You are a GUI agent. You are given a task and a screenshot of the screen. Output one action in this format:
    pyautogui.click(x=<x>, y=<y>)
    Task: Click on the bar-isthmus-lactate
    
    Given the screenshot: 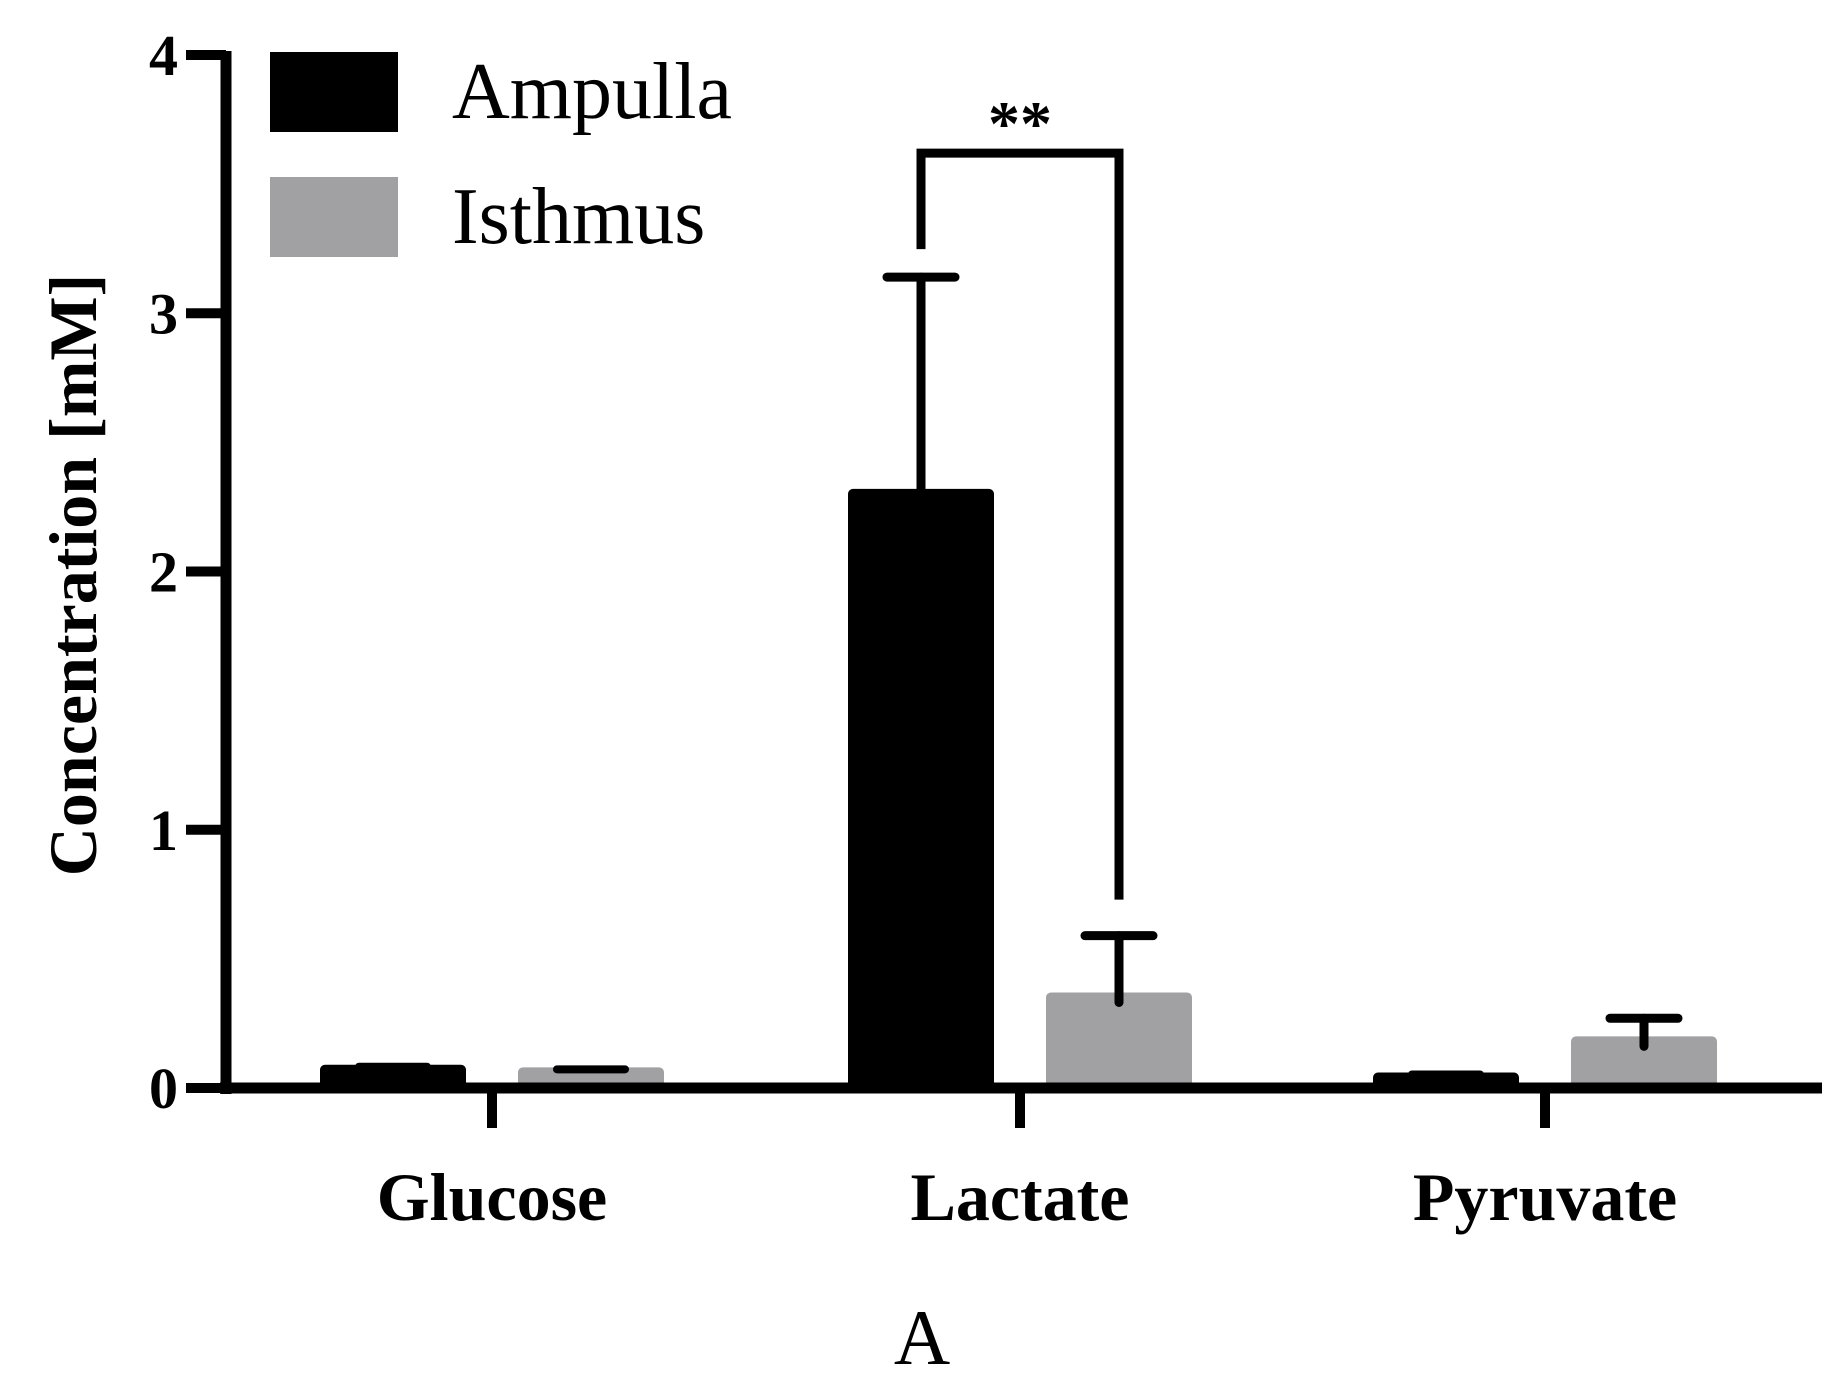 What is the action you would take?
    pyautogui.click(x=1119, y=1040)
    